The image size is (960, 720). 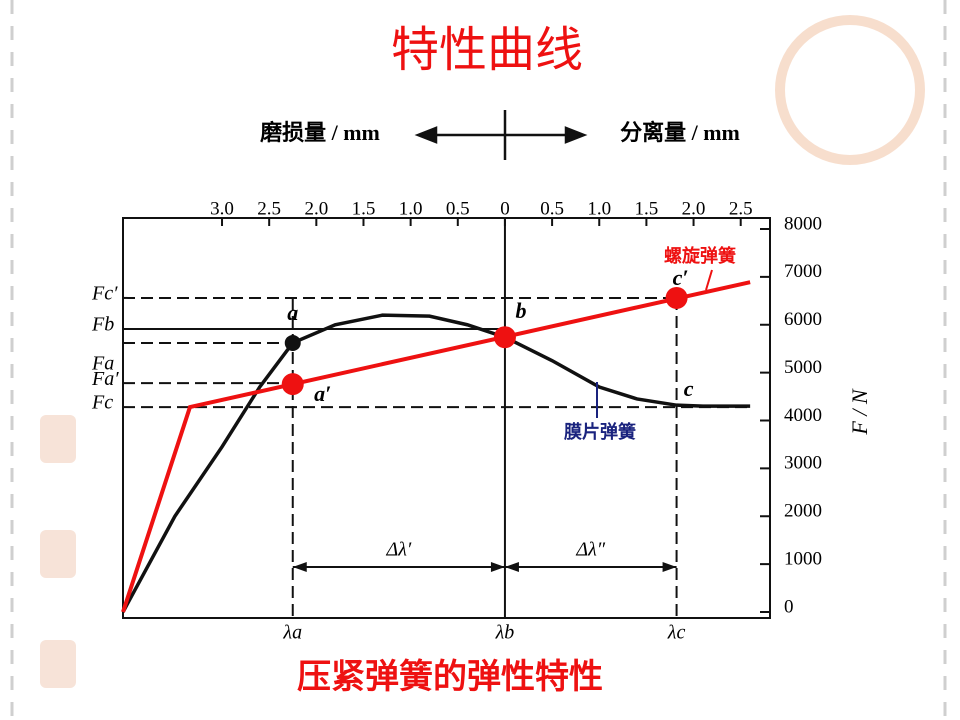 I want to click on point-label: a, so click(x=292, y=312).